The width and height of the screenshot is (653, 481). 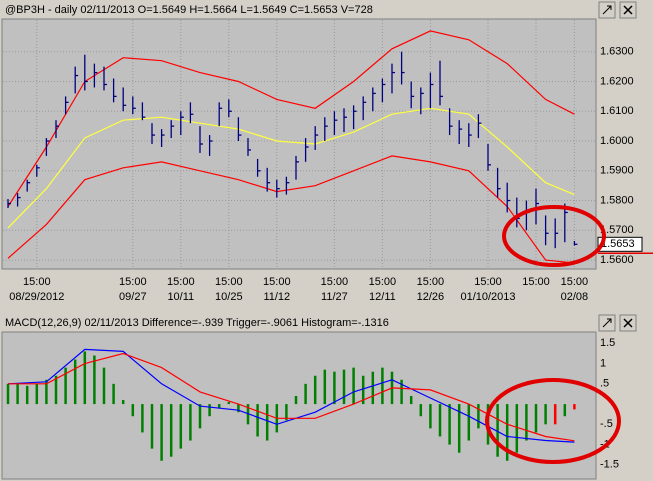 What do you see at coordinates (606, 424) in the screenshot?
I see `y-tick-label: -.5` at bounding box center [606, 424].